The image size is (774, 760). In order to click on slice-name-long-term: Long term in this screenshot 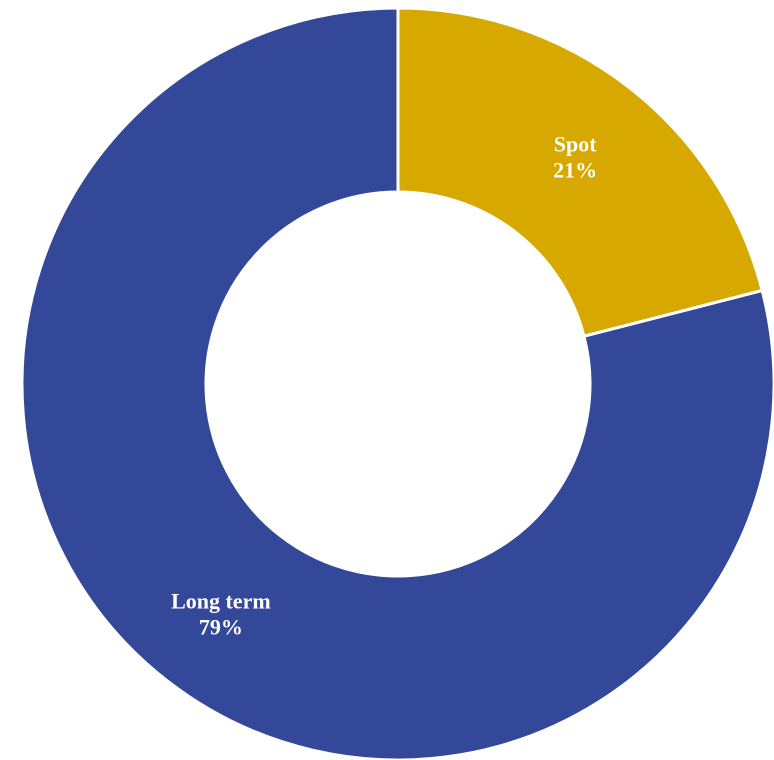, I will do `click(221, 600)`.